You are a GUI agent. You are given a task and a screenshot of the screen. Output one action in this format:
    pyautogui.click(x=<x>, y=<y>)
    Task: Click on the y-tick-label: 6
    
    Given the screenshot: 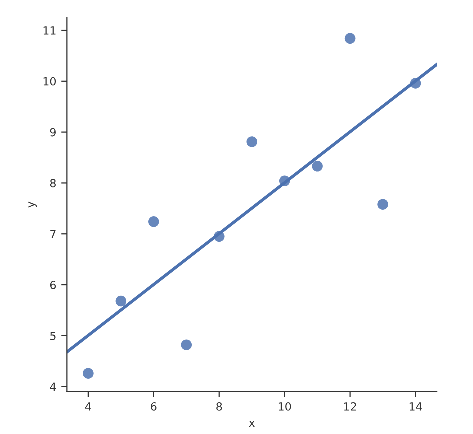 What is the action you would take?
    pyautogui.click(x=53, y=285)
    